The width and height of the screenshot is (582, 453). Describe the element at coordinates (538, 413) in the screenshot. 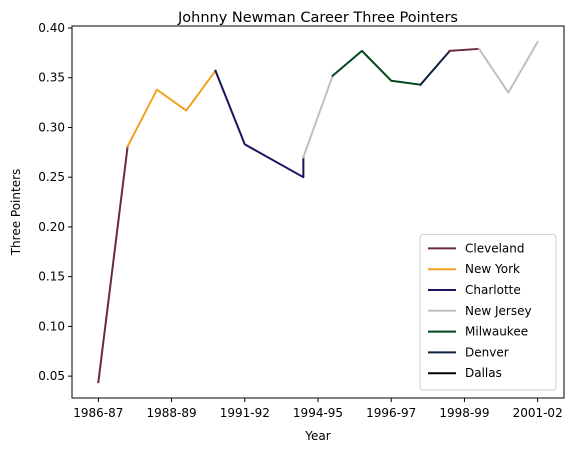

I see `x-tick-label: 2001-02` at that location.